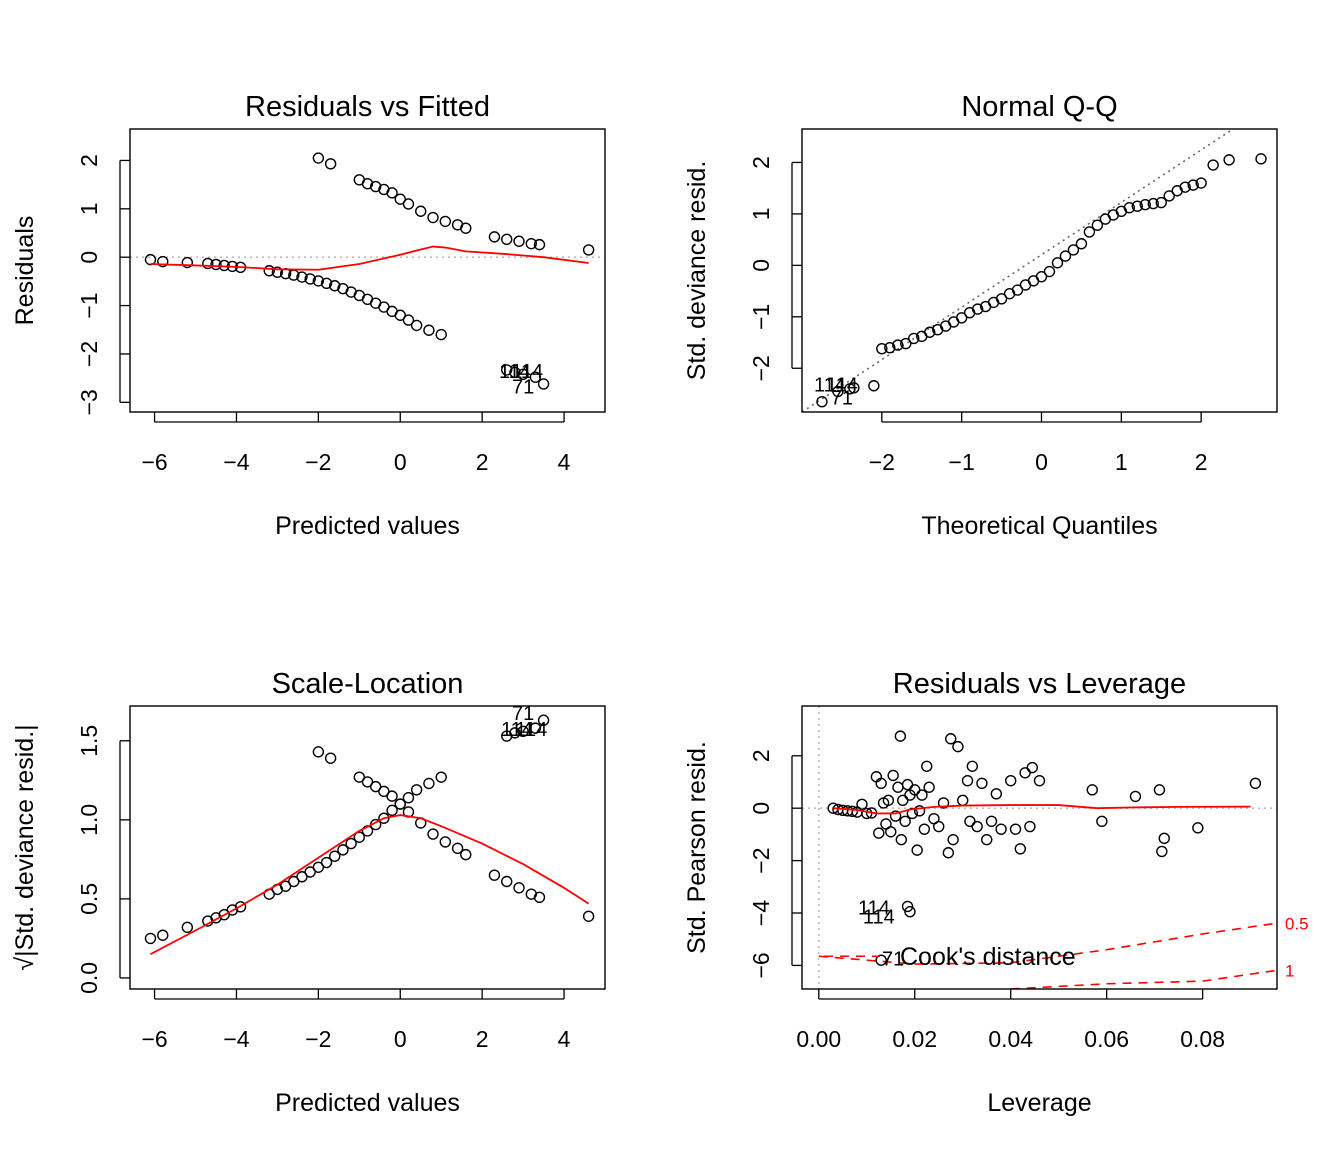 Image resolution: width=1344 pixels, height=1152 pixels. Describe the element at coordinates (25, 847) in the screenshot. I see `y-axis-label: √|Std. deviance resid.|` at that location.